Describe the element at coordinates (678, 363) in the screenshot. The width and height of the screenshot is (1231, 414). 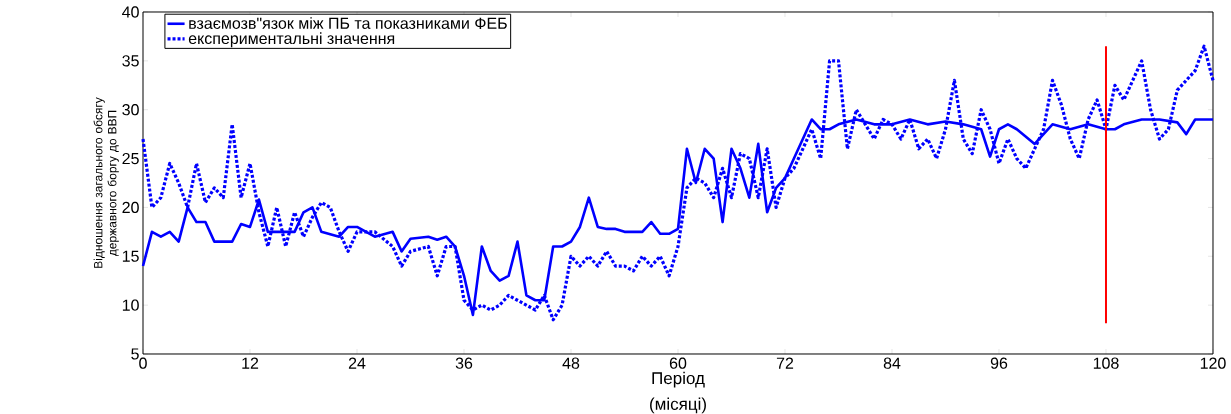
I see `x-tick-label: 60` at that location.